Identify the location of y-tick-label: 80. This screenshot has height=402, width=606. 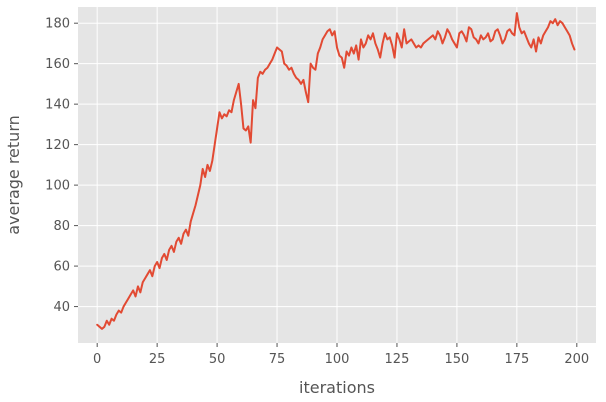
(61, 226).